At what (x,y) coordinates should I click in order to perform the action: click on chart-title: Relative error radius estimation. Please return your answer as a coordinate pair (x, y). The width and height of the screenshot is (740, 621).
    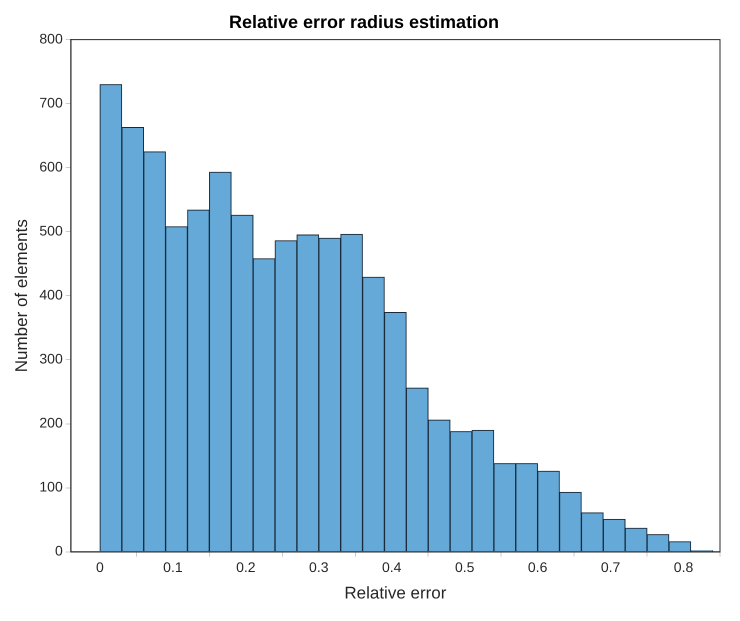
    Looking at the image, I should click on (364, 22).